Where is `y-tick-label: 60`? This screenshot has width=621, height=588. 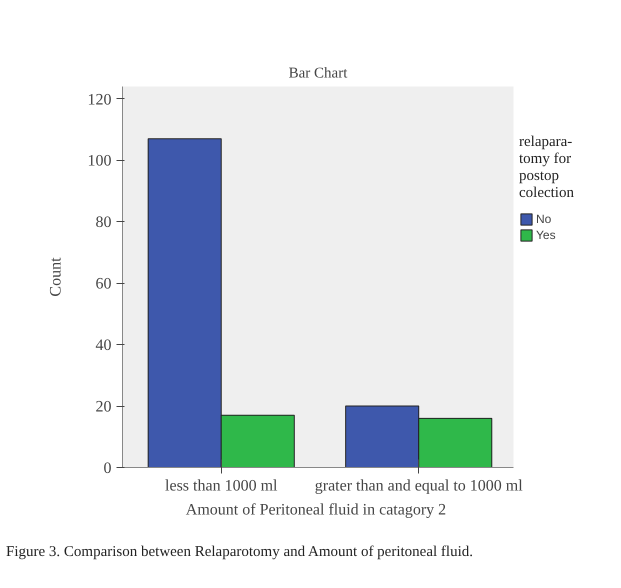
y-tick-label: 60 is located at coordinates (104, 284).